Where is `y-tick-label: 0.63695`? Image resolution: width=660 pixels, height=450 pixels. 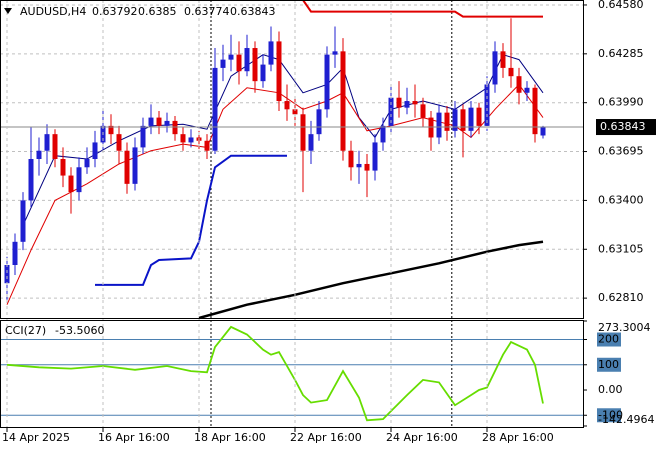
y-tick-label: 0.63695 is located at coordinates (621, 151).